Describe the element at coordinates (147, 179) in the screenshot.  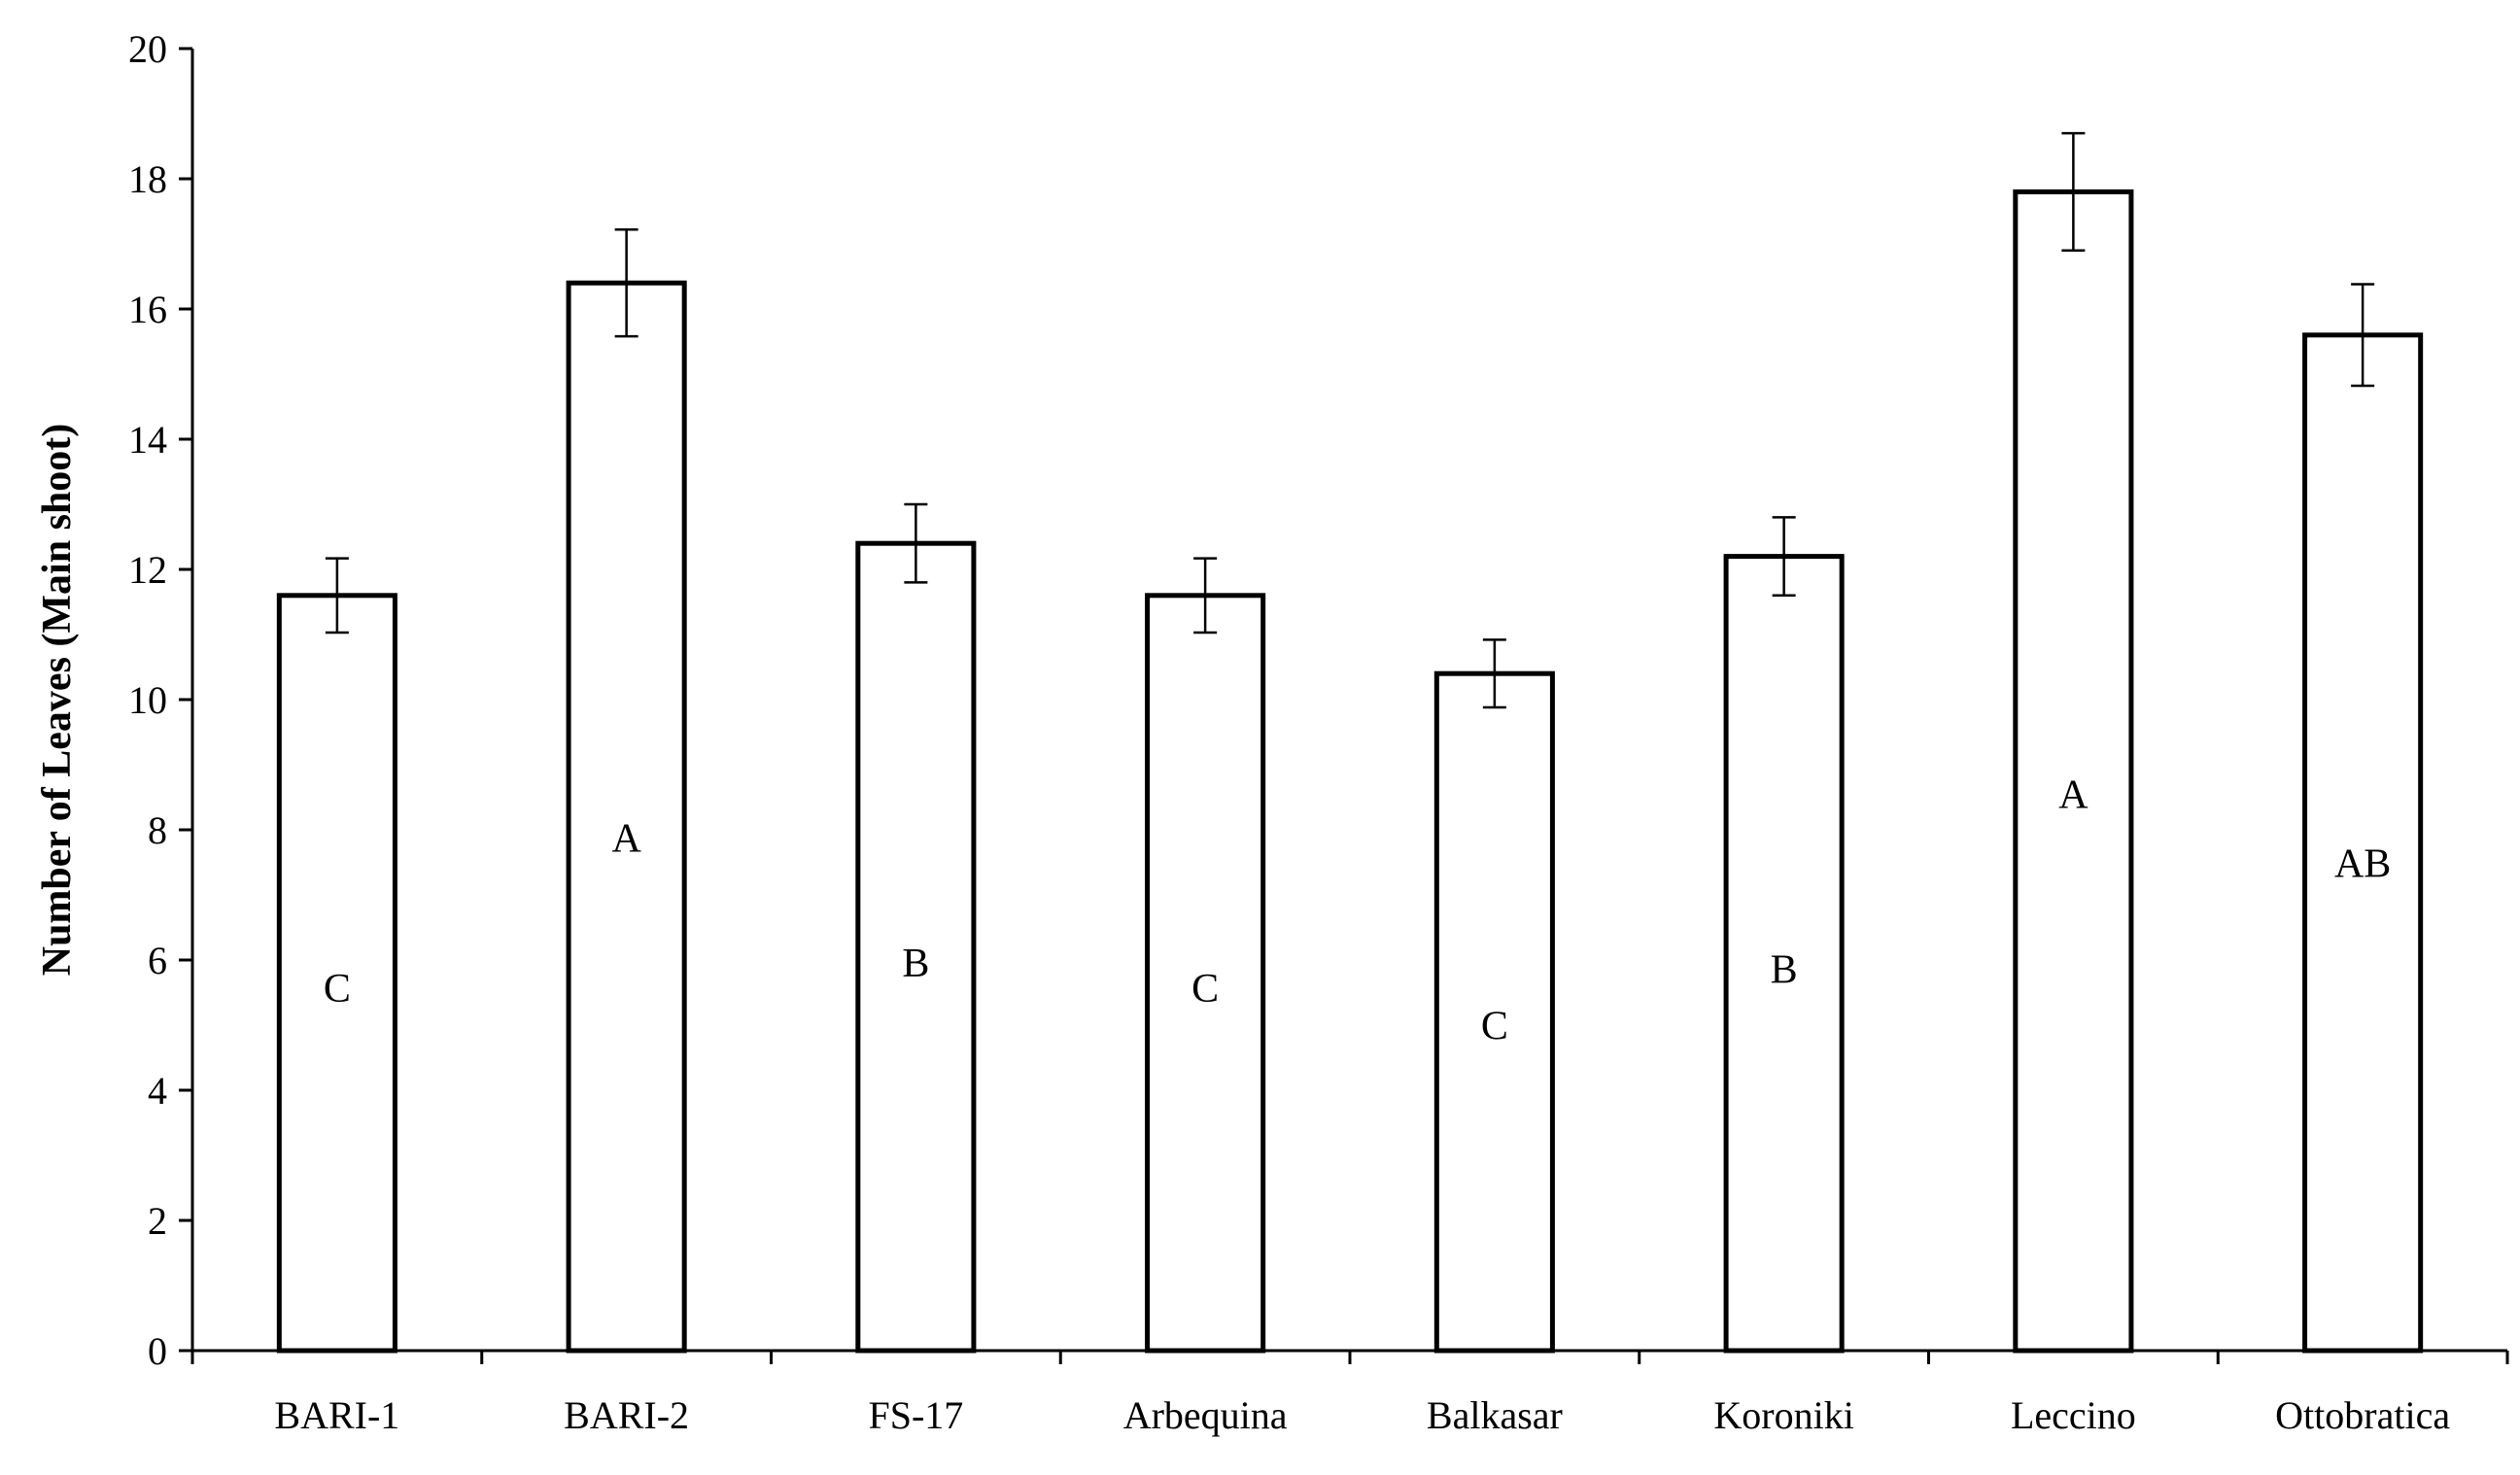
I see `y-tick-label: 18` at that location.